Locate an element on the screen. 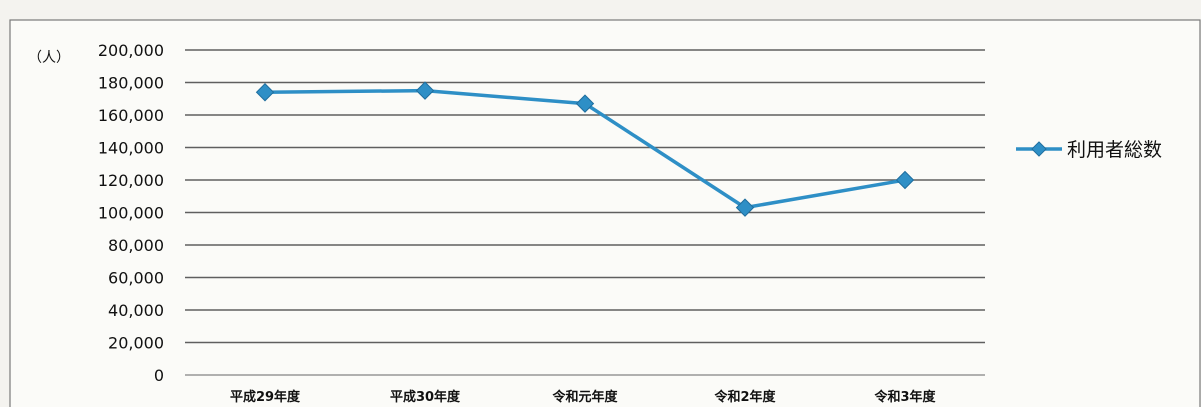 This screenshot has width=1201, height=407. x-tick-label: 平成29年度 is located at coordinates (265, 397).